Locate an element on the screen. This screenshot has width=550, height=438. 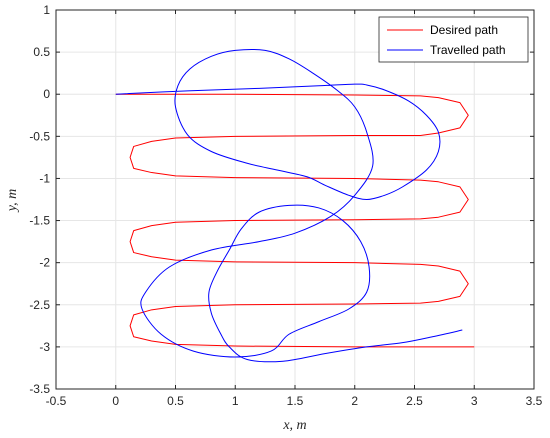
legend-box is located at coordinates (453, 39).